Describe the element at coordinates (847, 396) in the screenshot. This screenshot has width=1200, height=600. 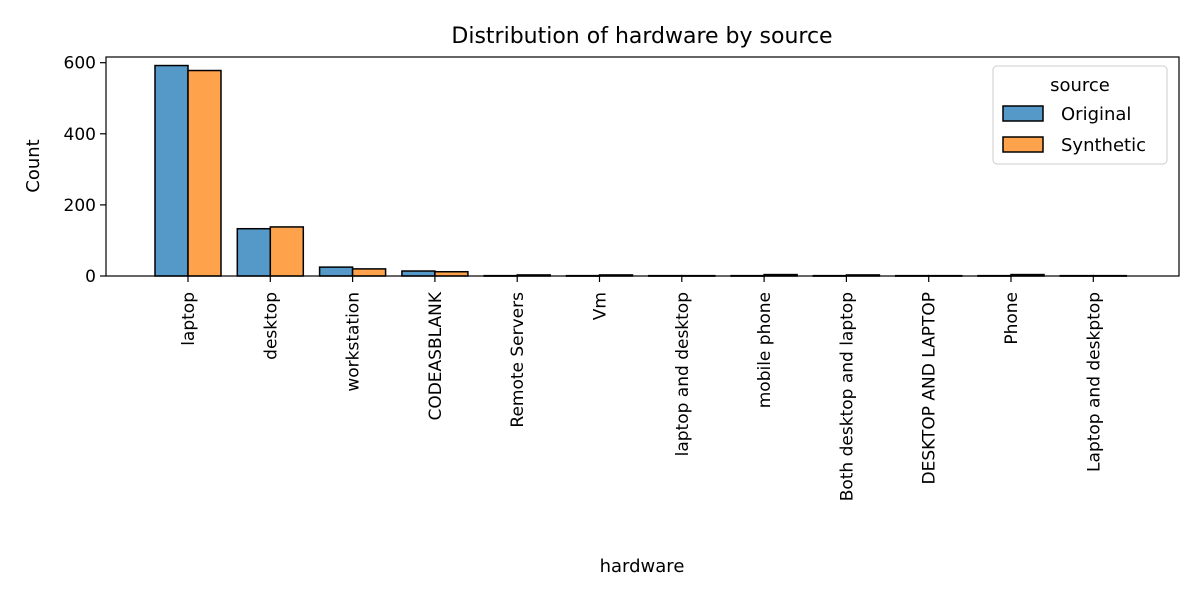
I see `x-tick-label-both-desktop-and-laptop: Both desktop and laptop` at that location.